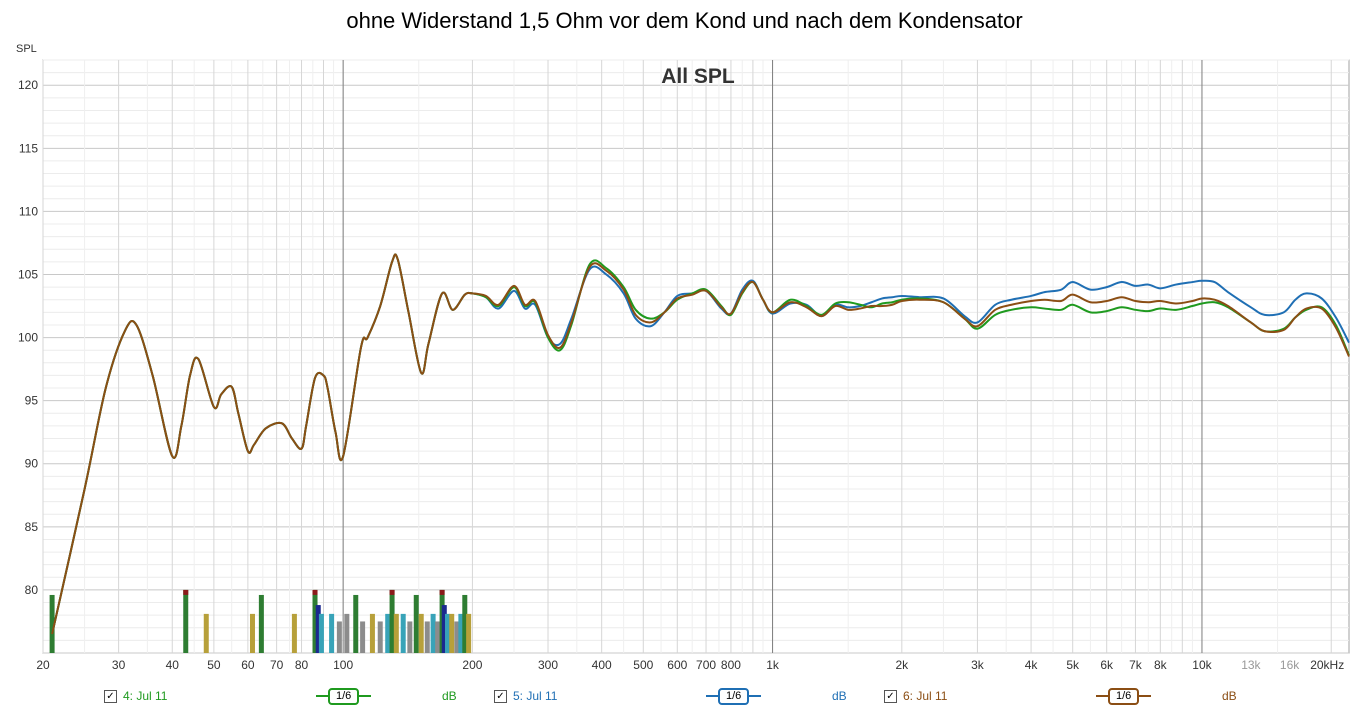  I want to click on x-tick-label: 5k, so click(1073, 665).